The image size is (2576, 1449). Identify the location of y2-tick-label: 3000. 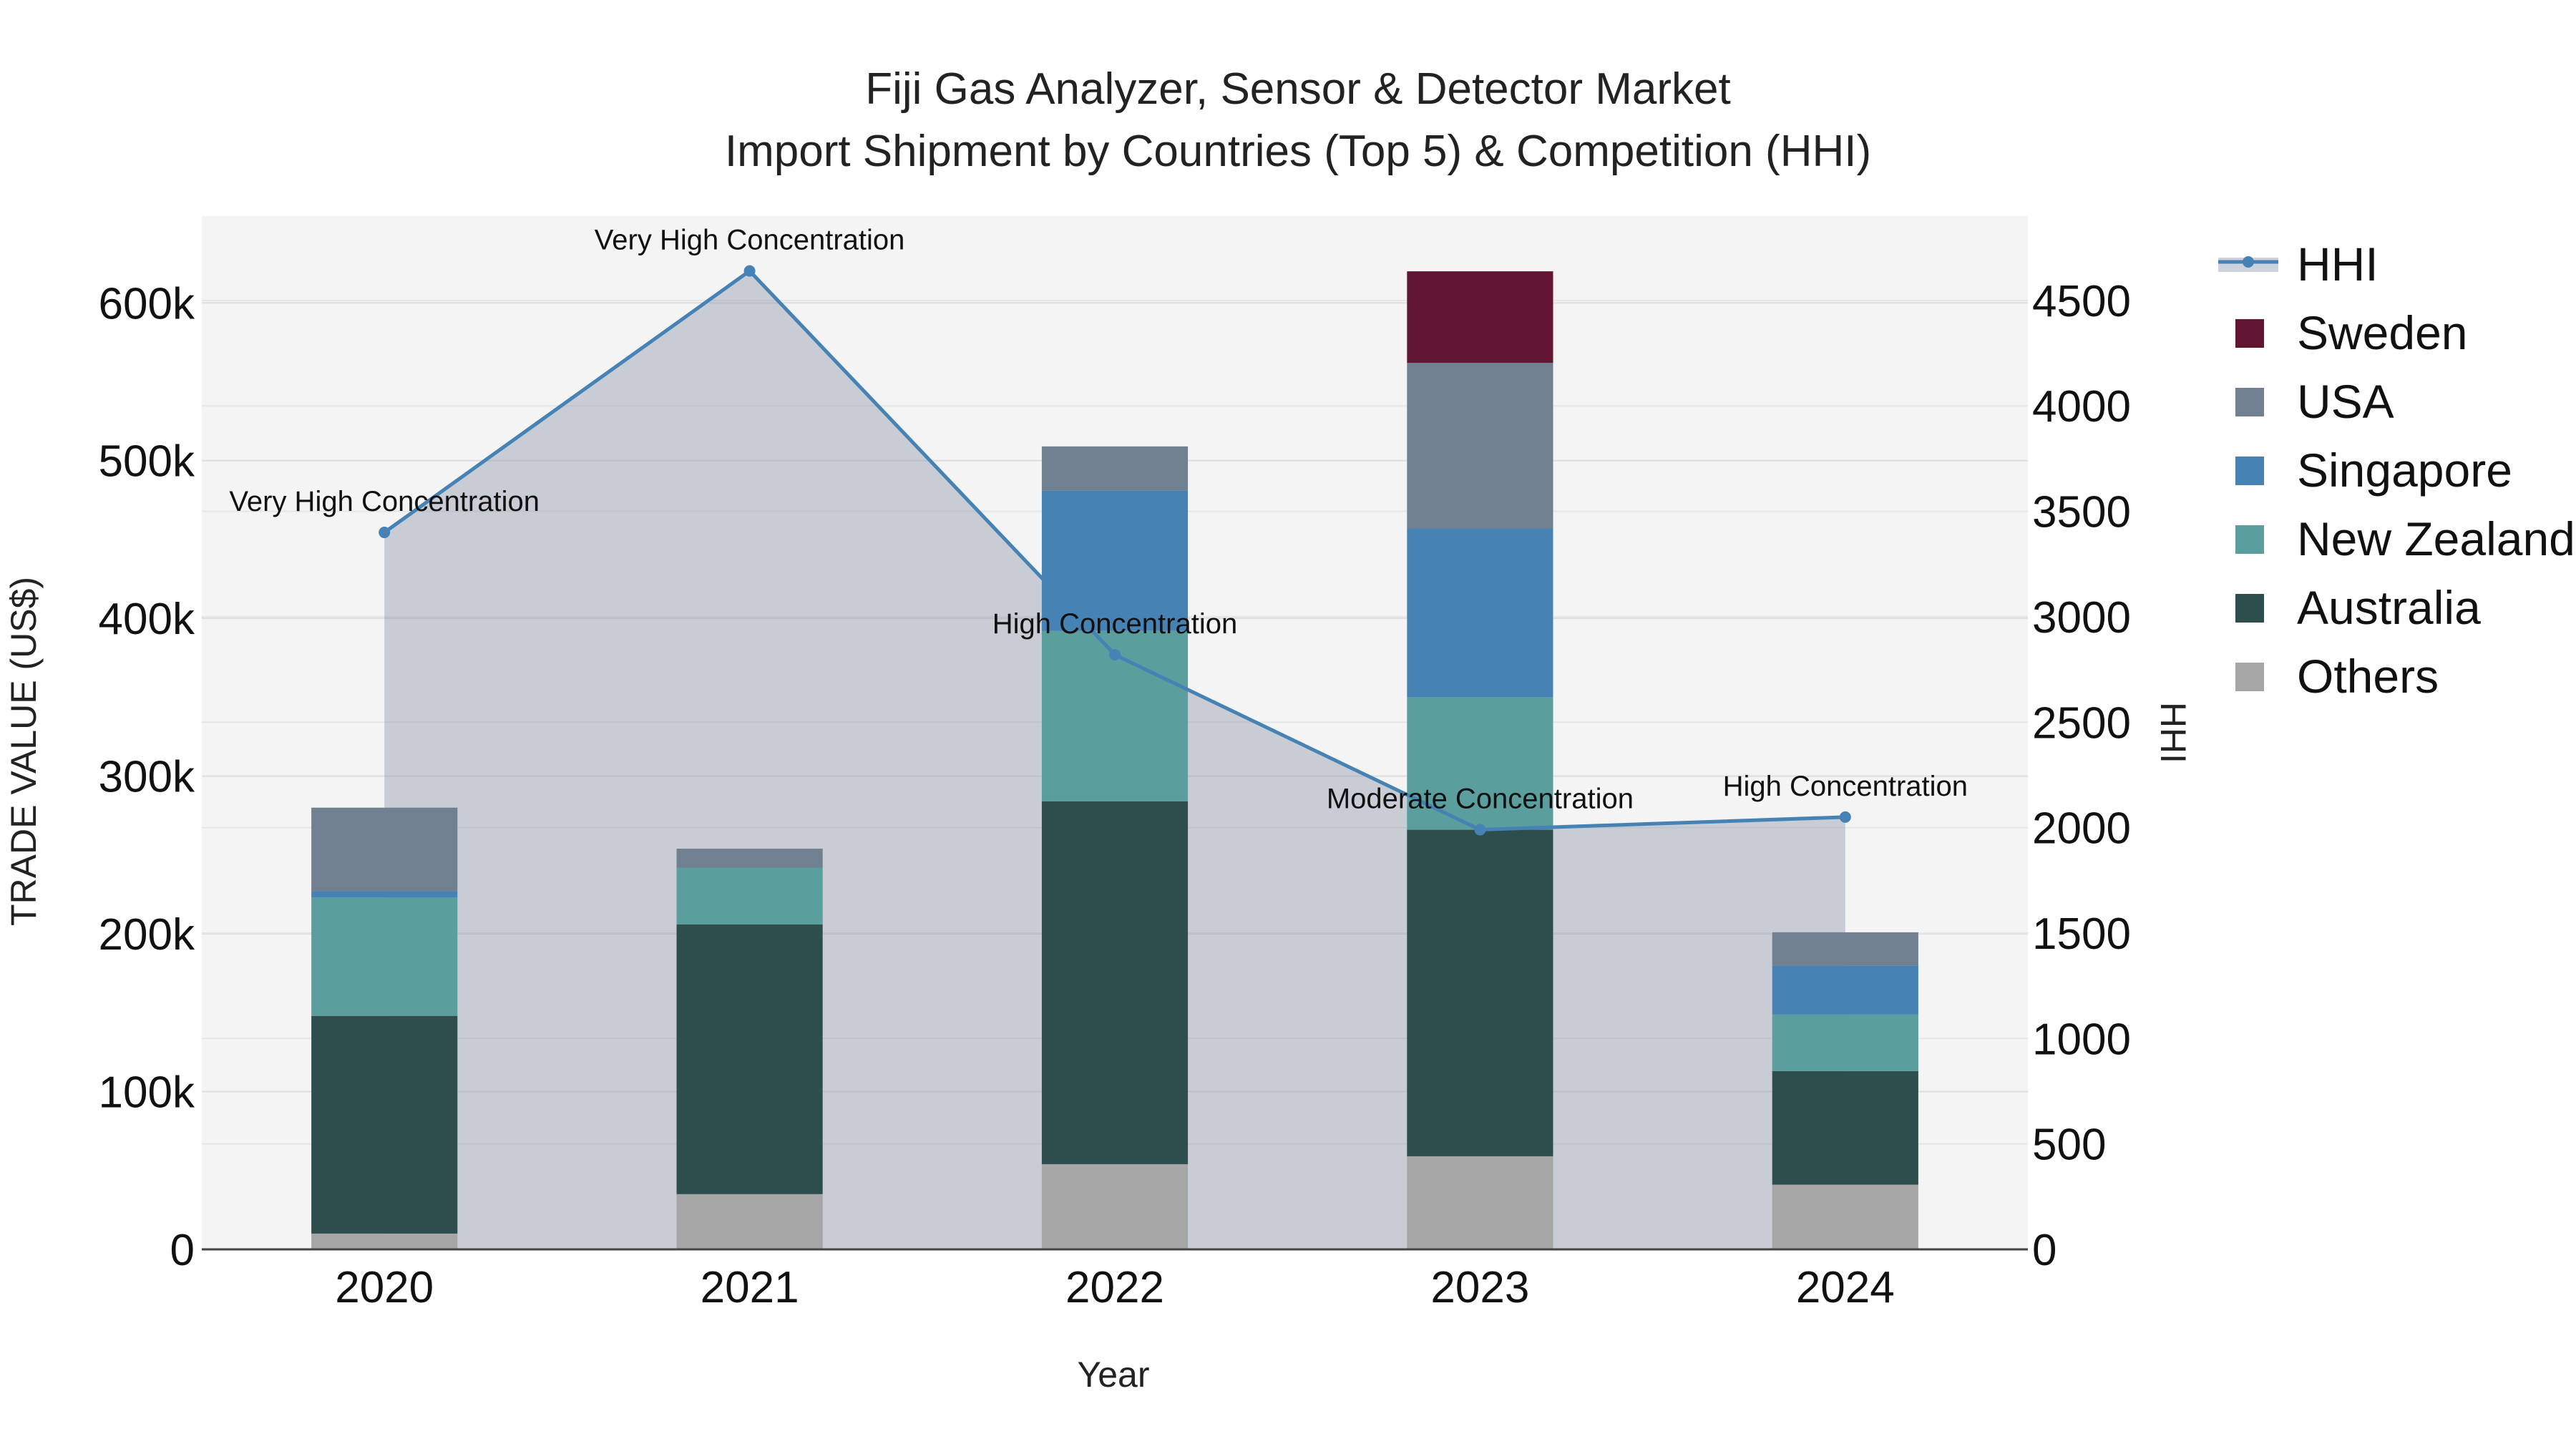
(2081, 618).